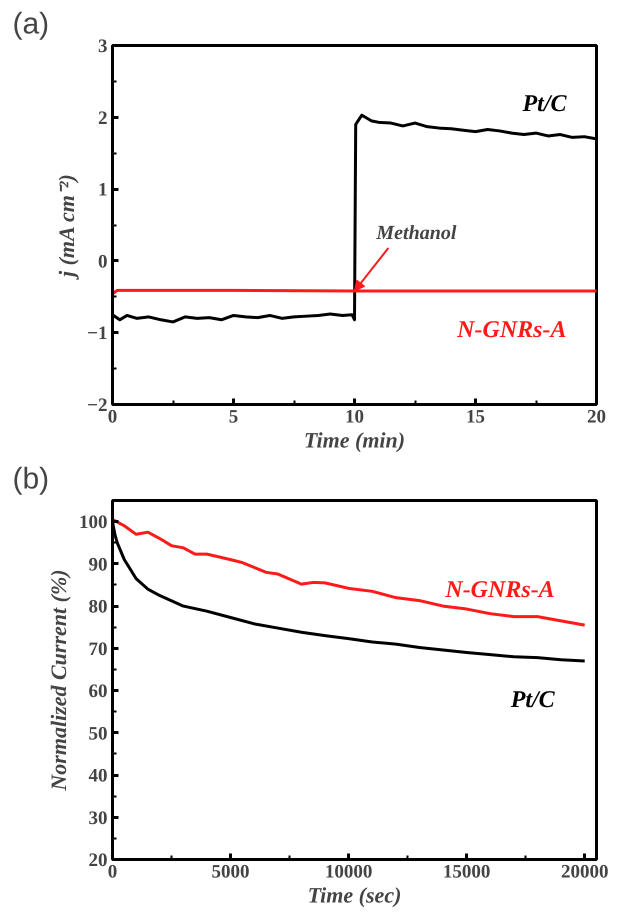  Describe the element at coordinates (93, 523) in the screenshot. I see `y-tick-label: 100` at that location.